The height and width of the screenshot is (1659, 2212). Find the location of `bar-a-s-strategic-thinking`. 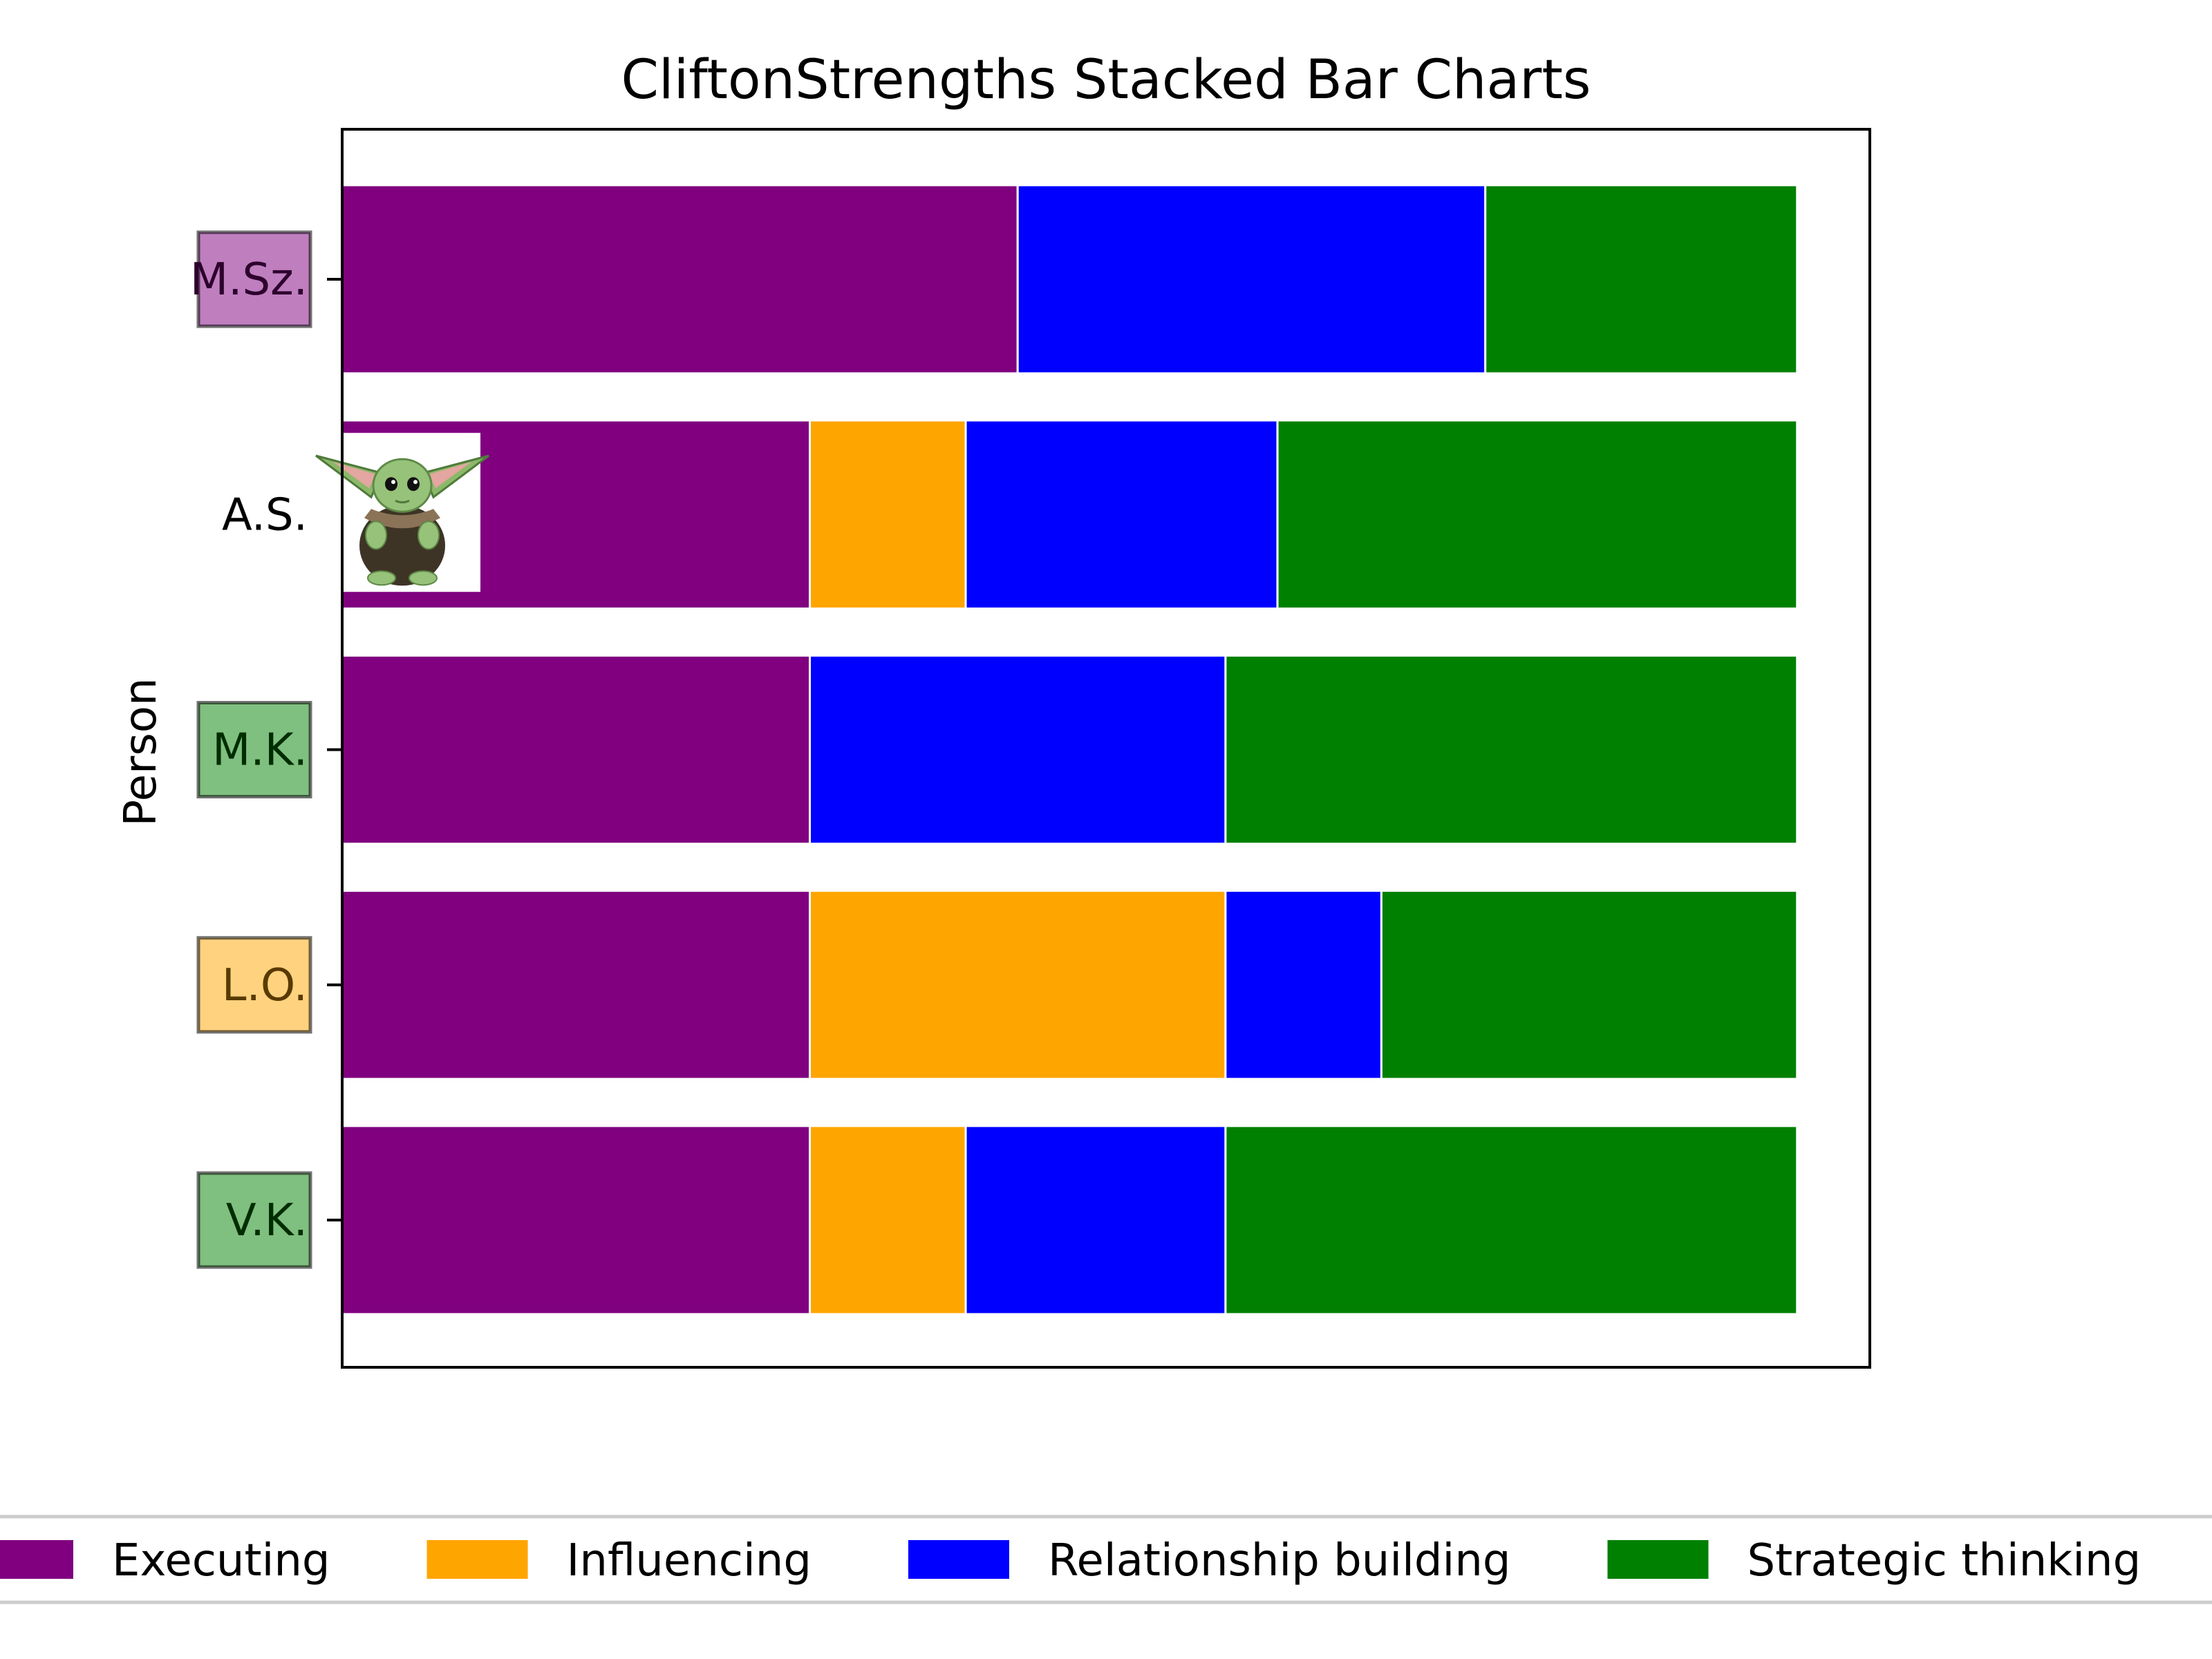

bar-a-s-strategic-thinking is located at coordinates (1537, 514).